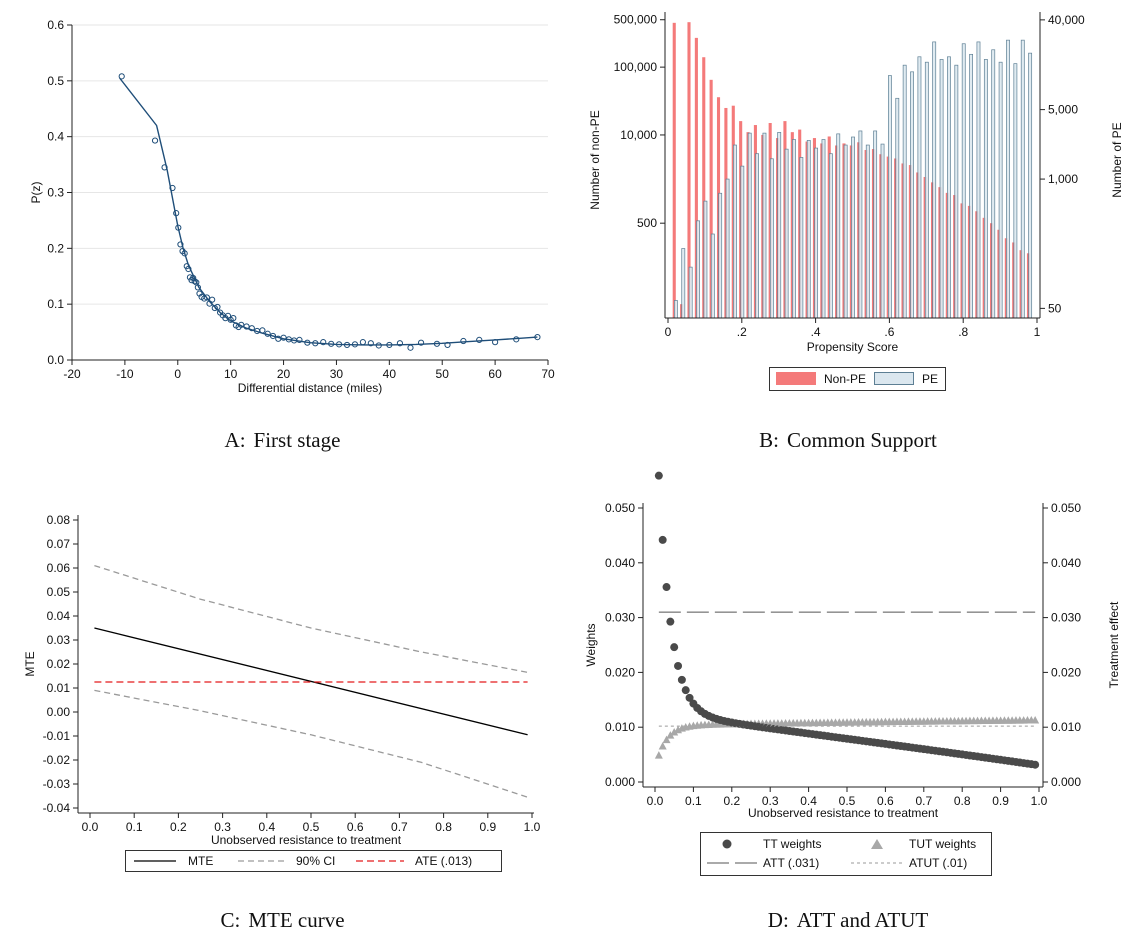 The height and width of the screenshot is (945, 1131). I want to click on panel-d-letter: D:, so click(778, 920).